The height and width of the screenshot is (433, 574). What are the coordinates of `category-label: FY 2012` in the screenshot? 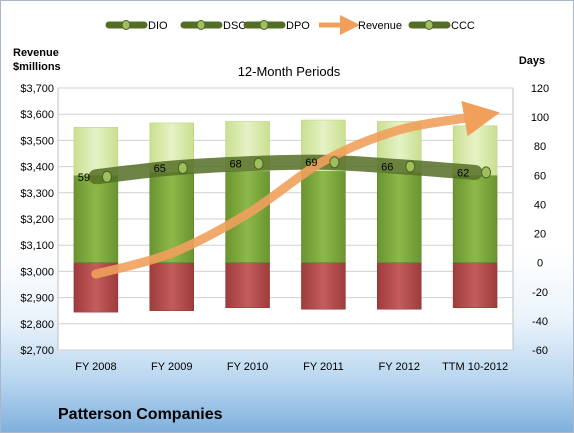 It's located at (399, 367).